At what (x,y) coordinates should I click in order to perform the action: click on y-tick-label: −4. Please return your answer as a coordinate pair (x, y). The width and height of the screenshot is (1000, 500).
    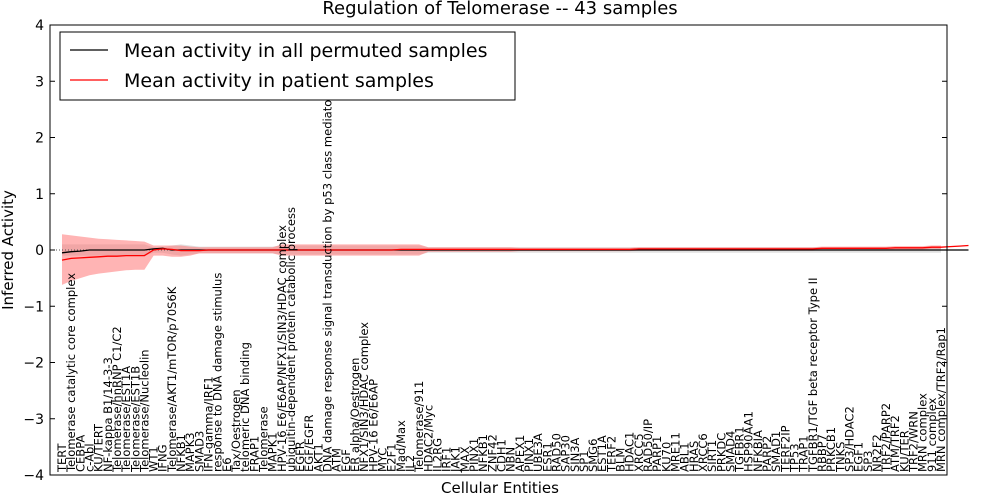
    Looking at the image, I should click on (33, 476).